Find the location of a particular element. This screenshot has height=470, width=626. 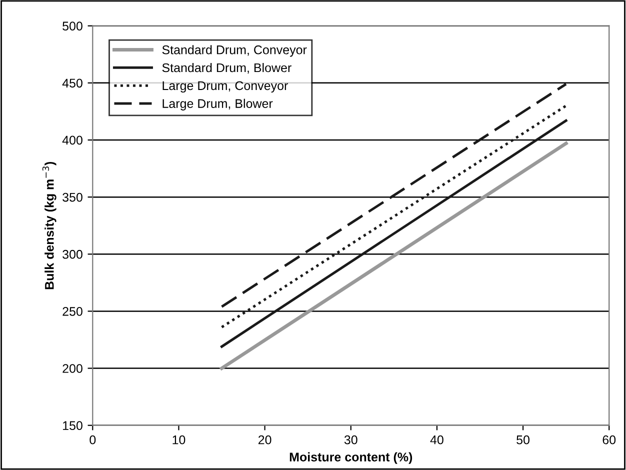

legend-label: Standard Drum, Conveyor is located at coordinates (234, 51).